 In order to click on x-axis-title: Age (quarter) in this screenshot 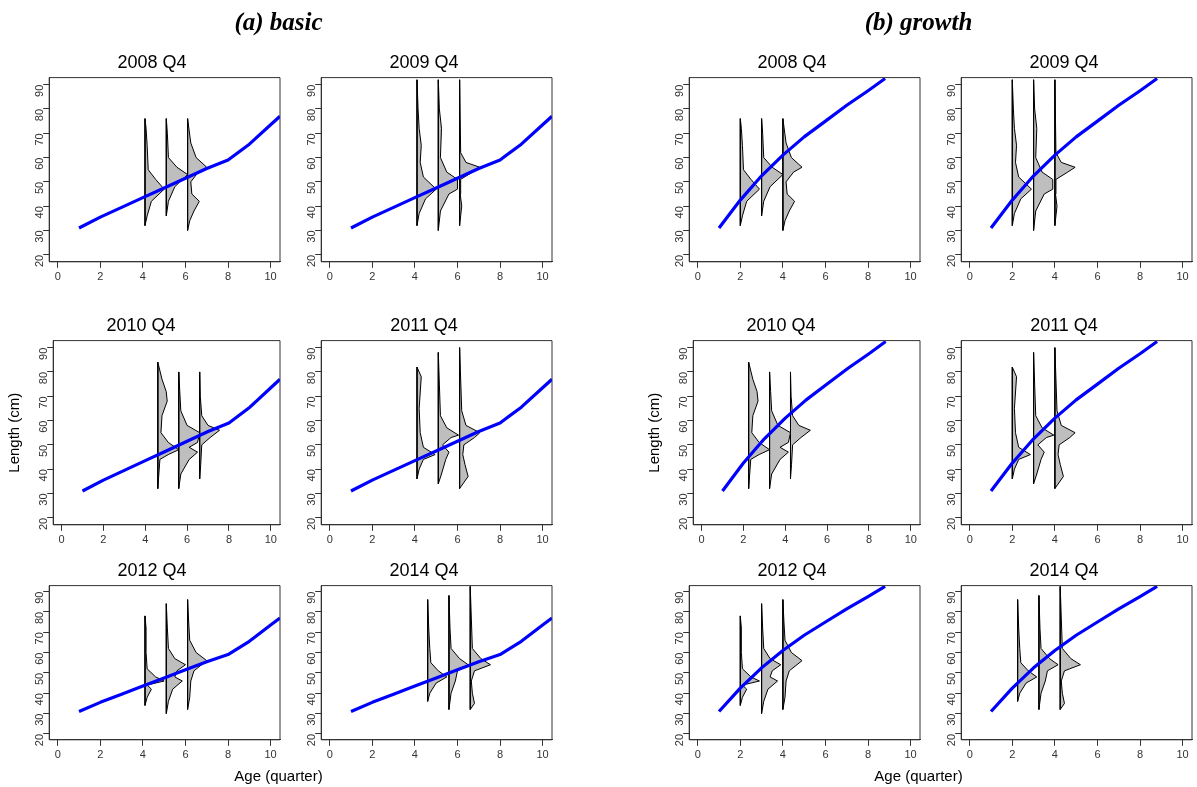, I will do `click(278, 775)`.